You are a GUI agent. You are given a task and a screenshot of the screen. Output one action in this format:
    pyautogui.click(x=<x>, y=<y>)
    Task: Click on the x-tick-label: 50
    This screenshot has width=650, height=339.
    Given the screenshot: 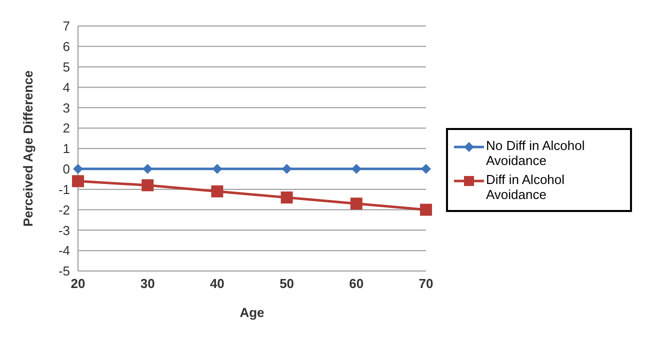 What is the action you would take?
    pyautogui.click(x=287, y=284)
    